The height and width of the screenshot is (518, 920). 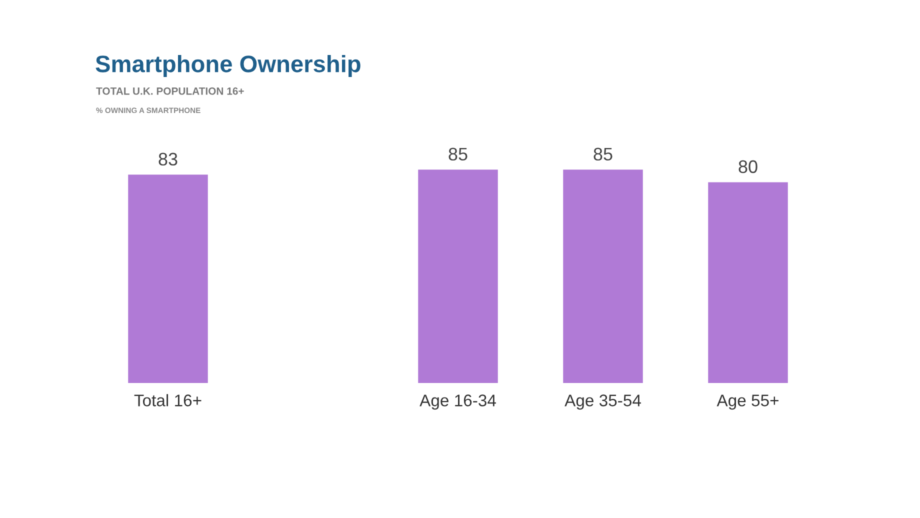 I want to click on data-label: 80, so click(x=748, y=167).